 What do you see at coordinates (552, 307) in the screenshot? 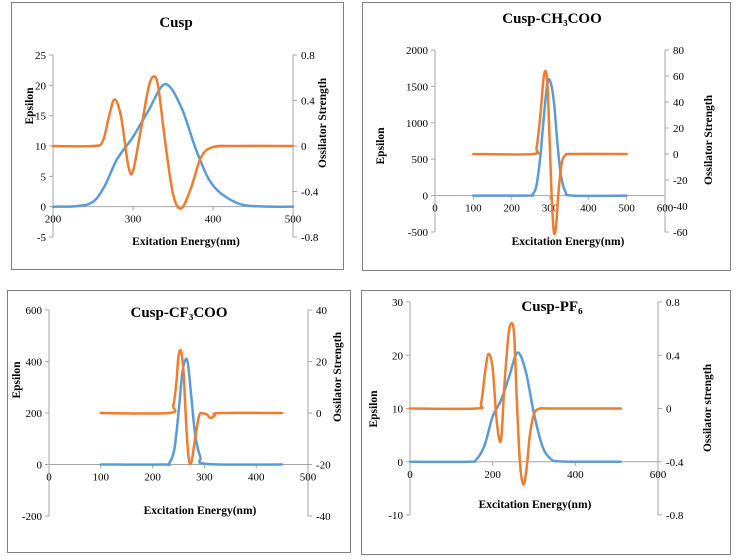
I see `chart-title: Cusp-PF₆` at bounding box center [552, 307].